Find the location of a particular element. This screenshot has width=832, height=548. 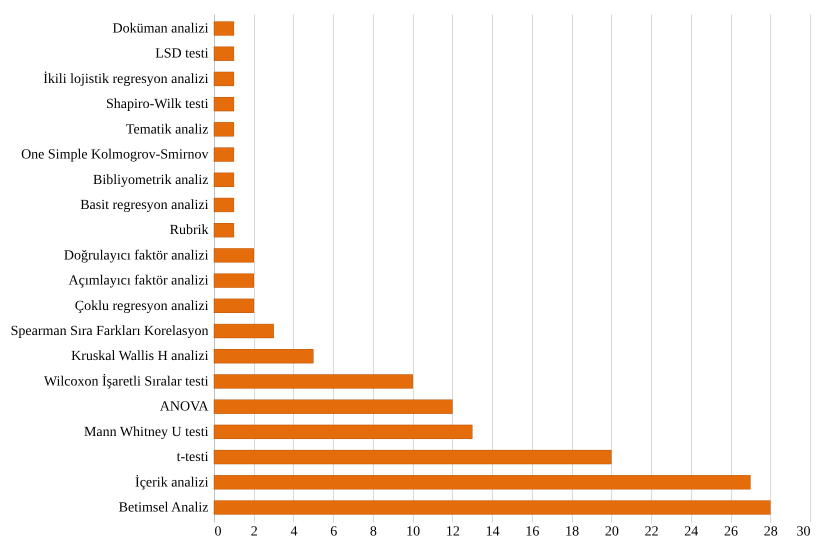

y-tick-label: One Simple Kolmogrov-Smirnov is located at coordinates (114, 155).